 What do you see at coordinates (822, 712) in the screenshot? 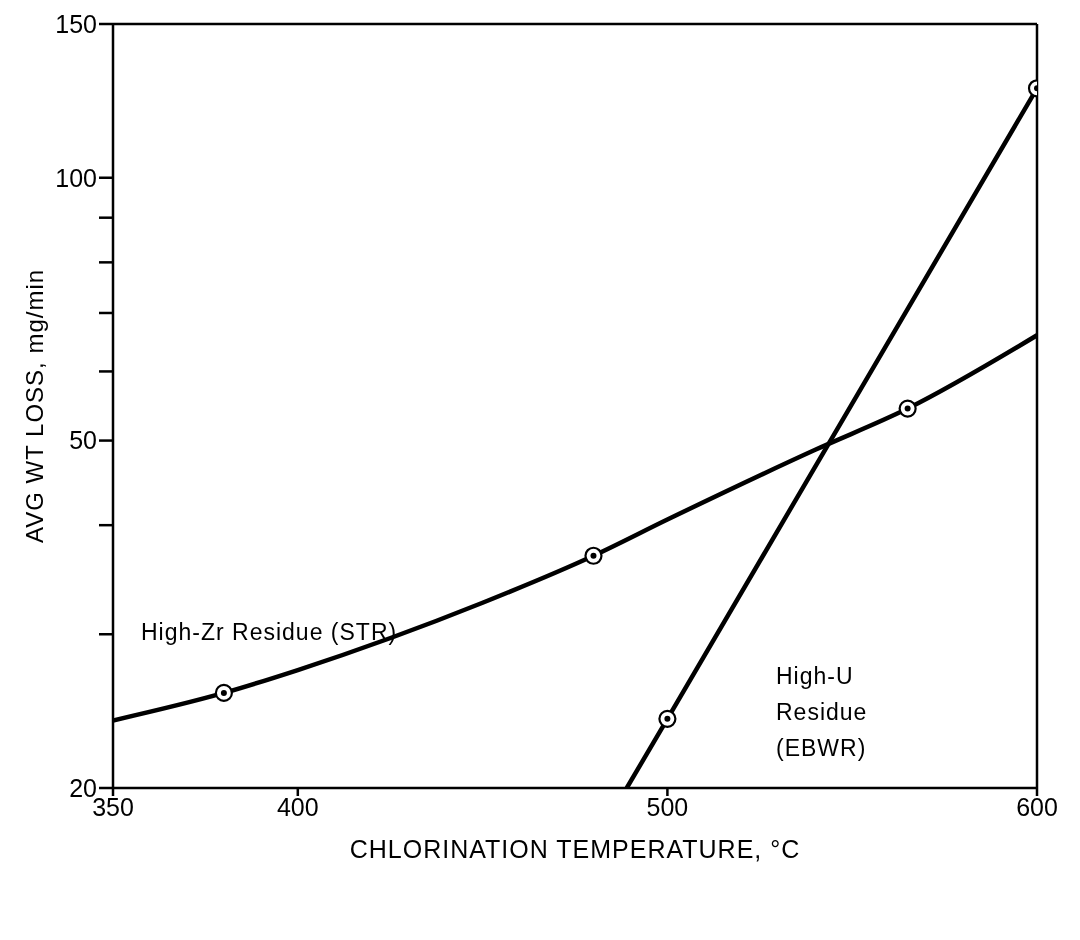
I see `text: High-U Residue (EBWR)` at bounding box center [822, 712].